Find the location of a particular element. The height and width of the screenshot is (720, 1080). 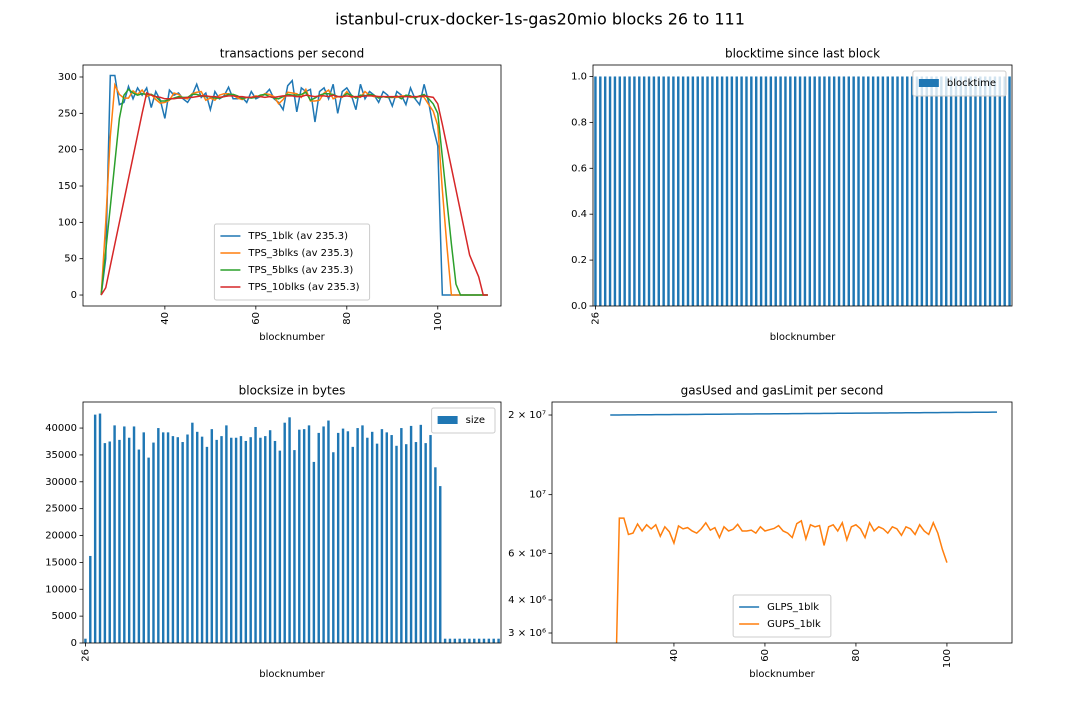

y-tick-label: 150 is located at coordinates (67, 186).